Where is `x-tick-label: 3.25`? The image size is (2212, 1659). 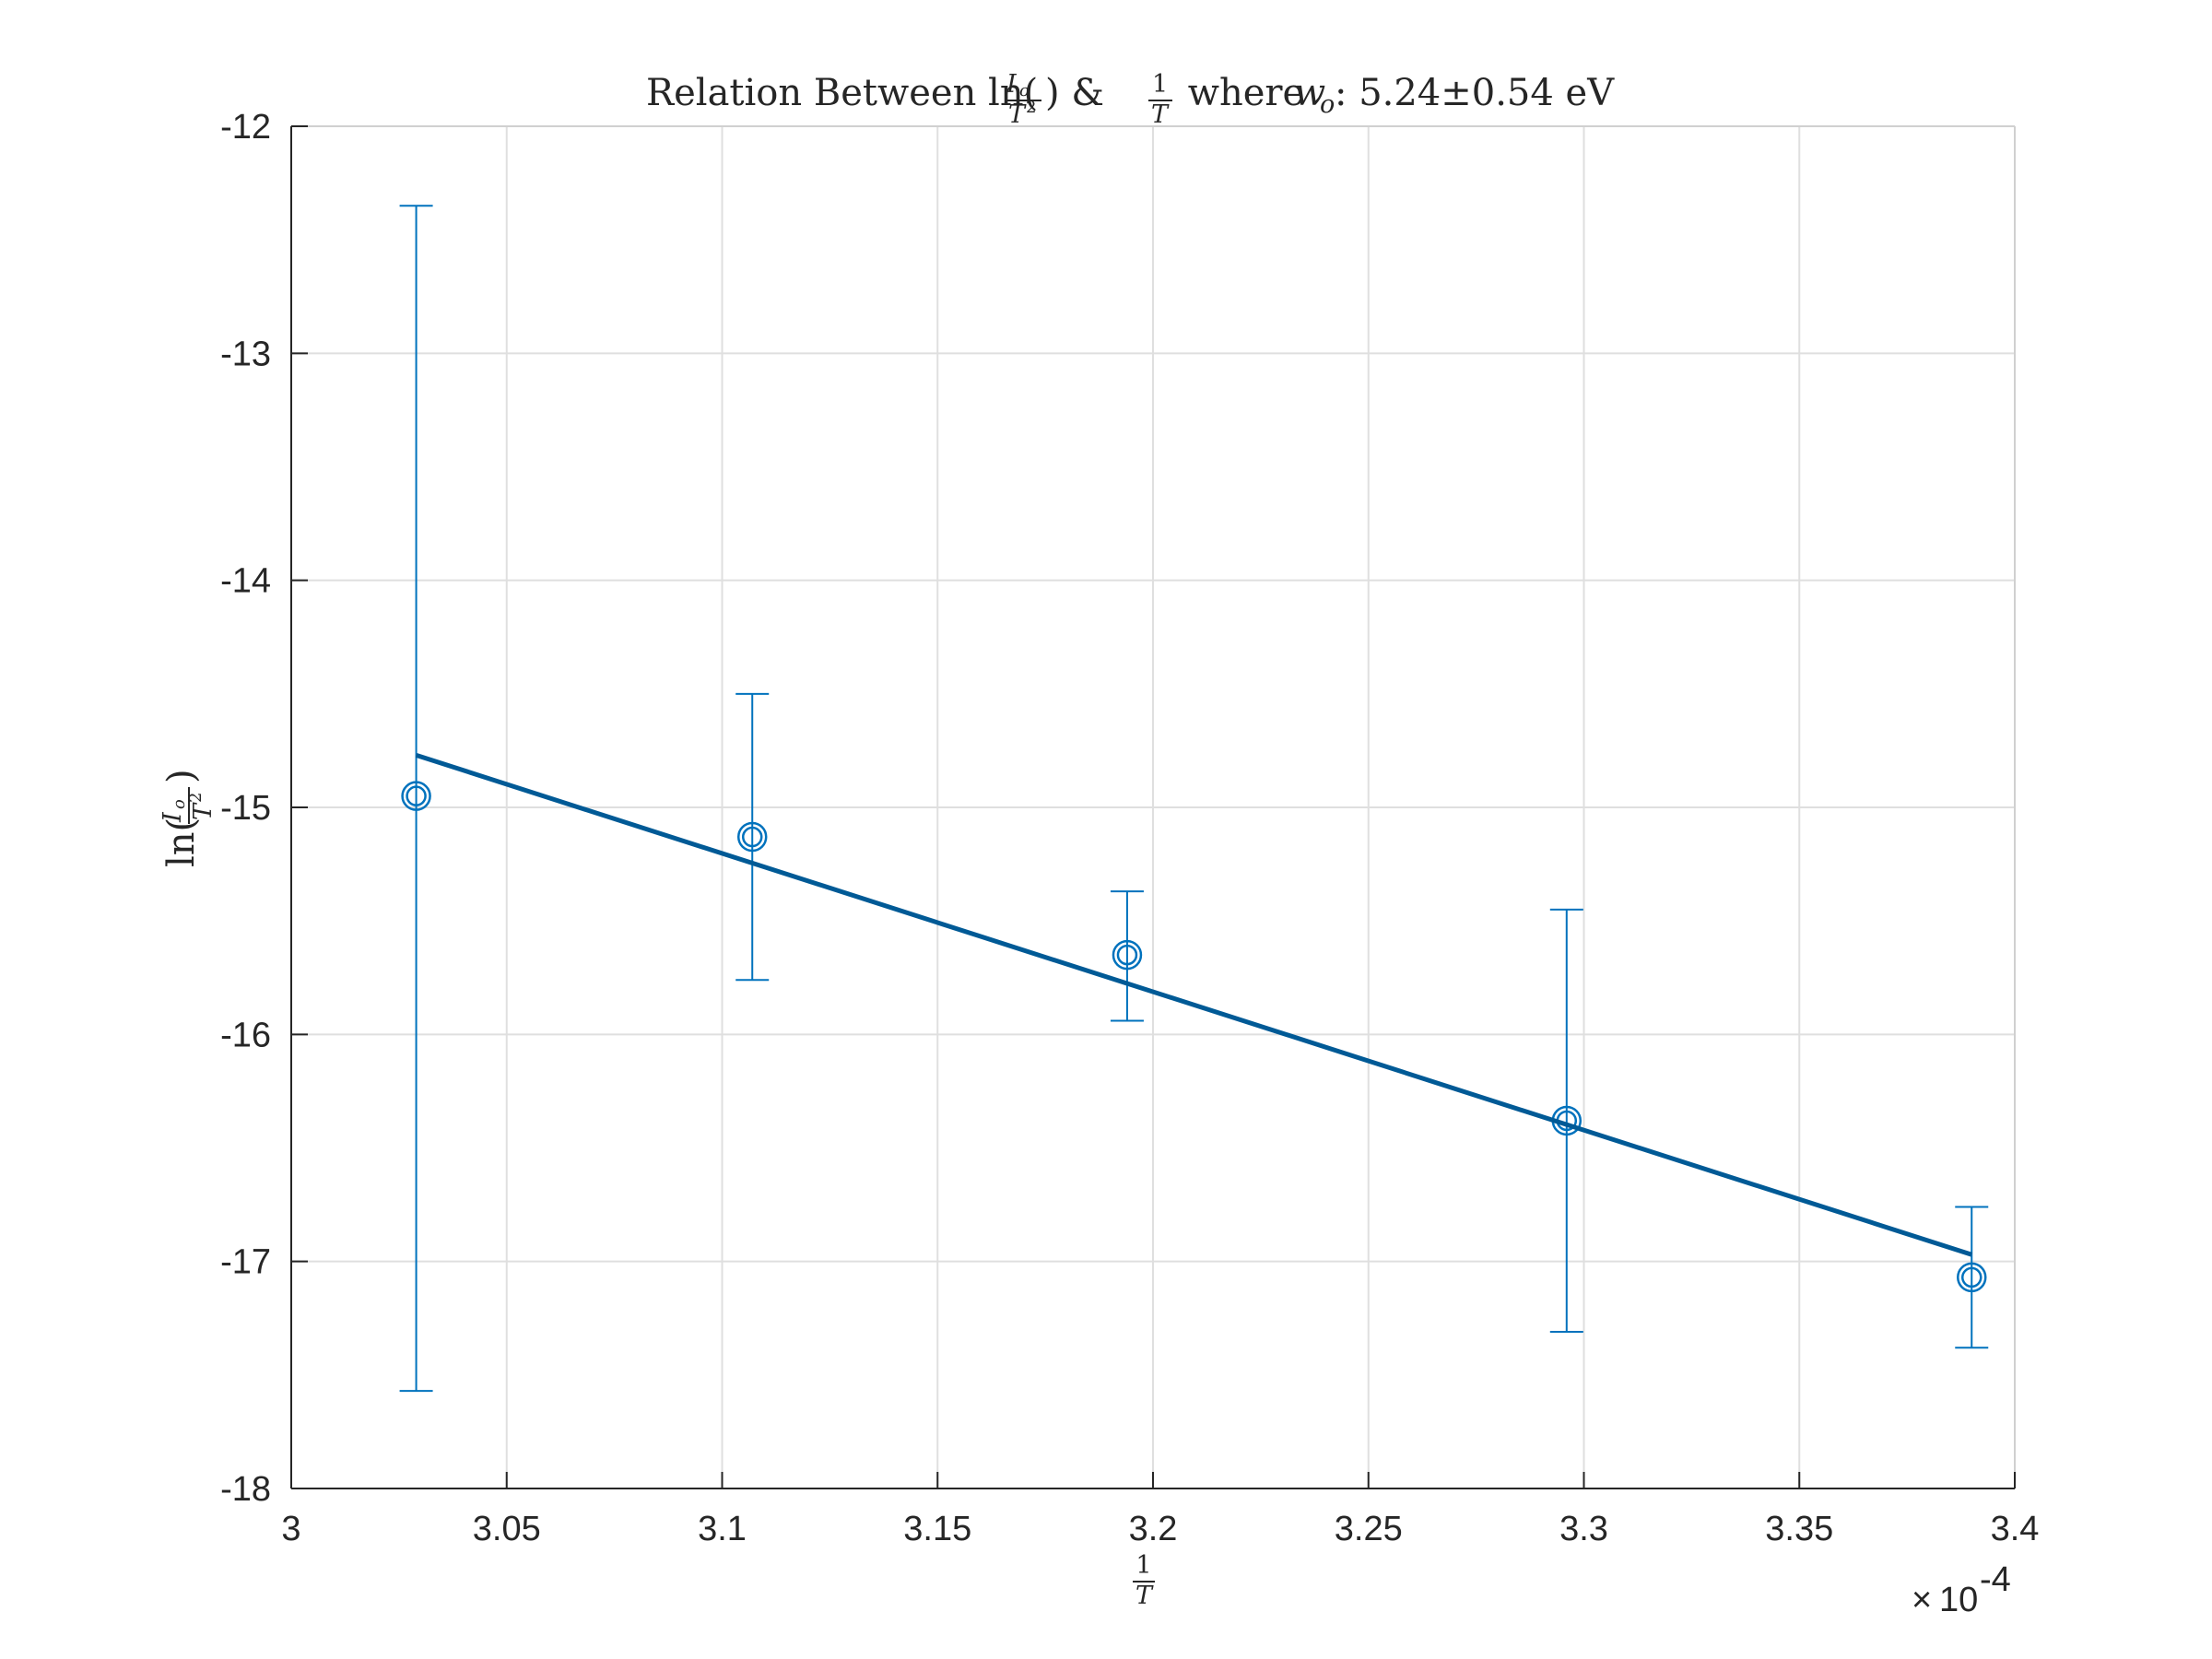 x-tick-label: 3.25 is located at coordinates (1369, 1529).